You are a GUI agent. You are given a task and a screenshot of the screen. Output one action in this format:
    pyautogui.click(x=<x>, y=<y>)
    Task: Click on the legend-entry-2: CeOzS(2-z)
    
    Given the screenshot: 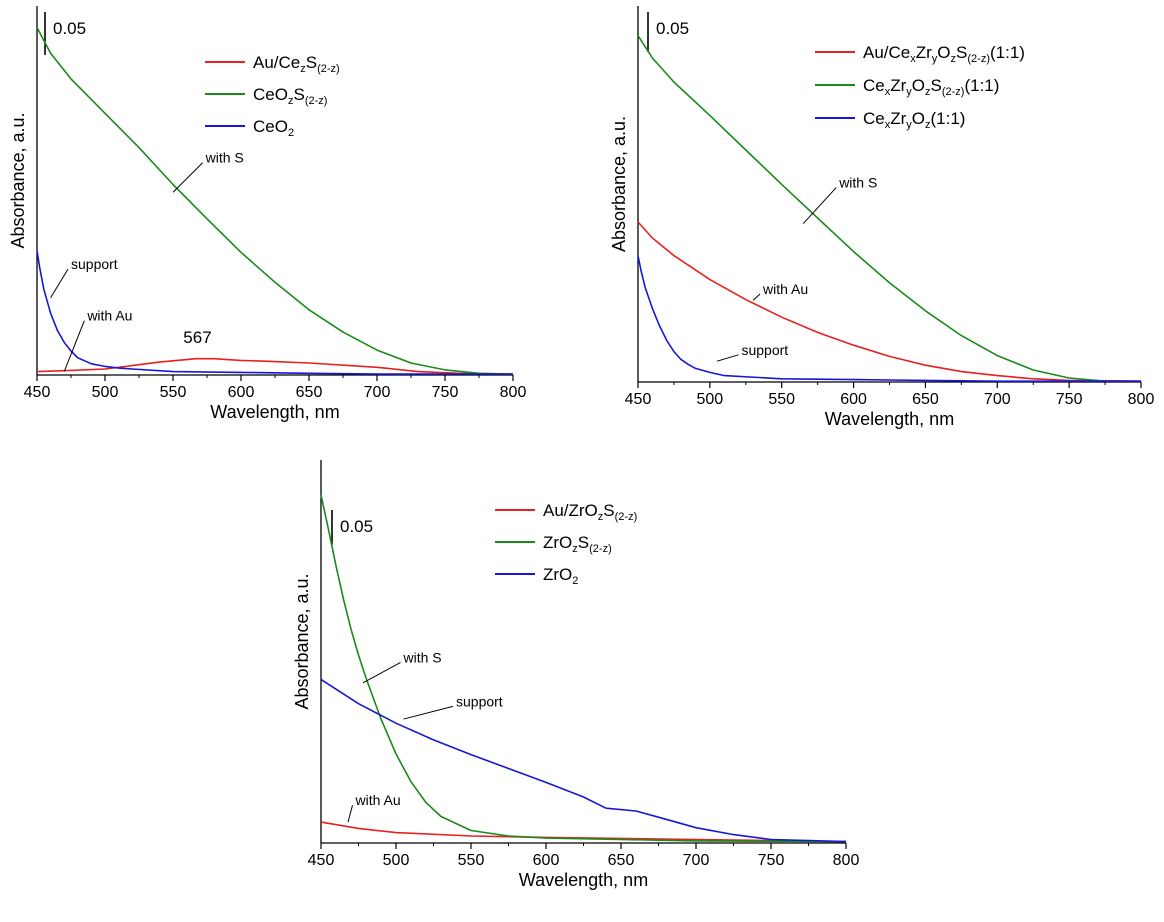 What is the action you would take?
    pyautogui.click(x=290, y=96)
    